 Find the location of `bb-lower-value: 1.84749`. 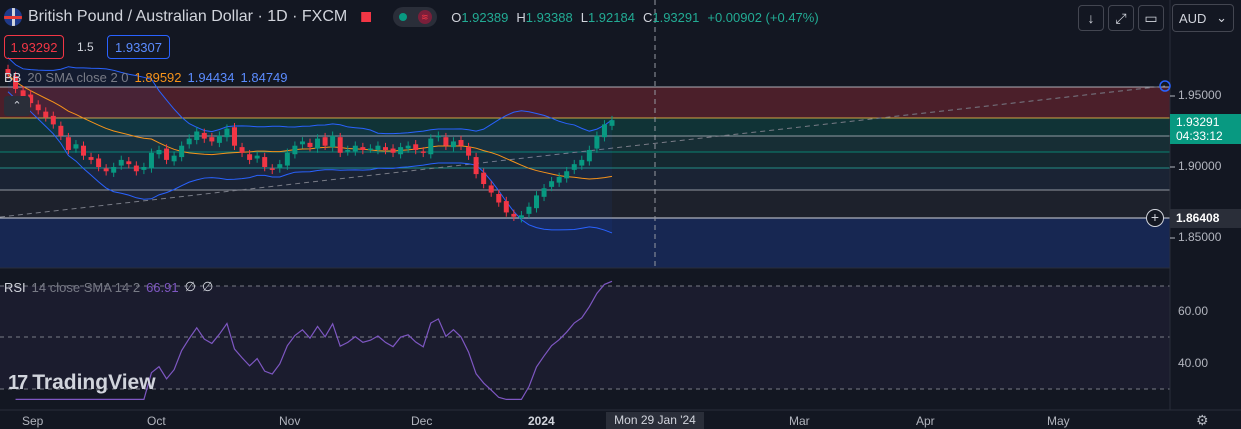

bb-lower-value: 1.84749 is located at coordinates (264, 77).